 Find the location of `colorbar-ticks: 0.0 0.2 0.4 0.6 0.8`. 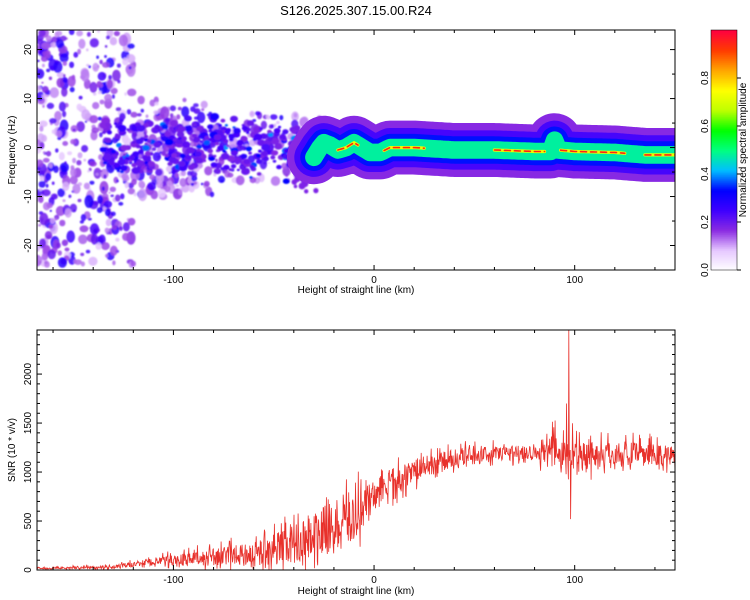

colorbar-ticks: 0.0 0.2 0.4 0.6 0.8 is located at coordinates (720, 174).